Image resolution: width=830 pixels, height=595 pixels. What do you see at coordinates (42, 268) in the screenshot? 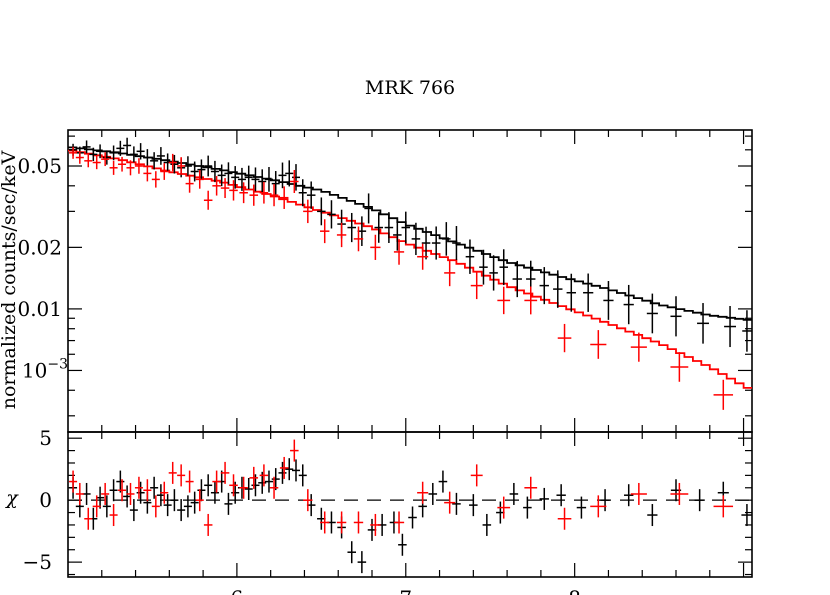
I see `spectrum-y-tick-labels: 0.05 0.02 0.01 10−3` at bounding box center [42, 268].